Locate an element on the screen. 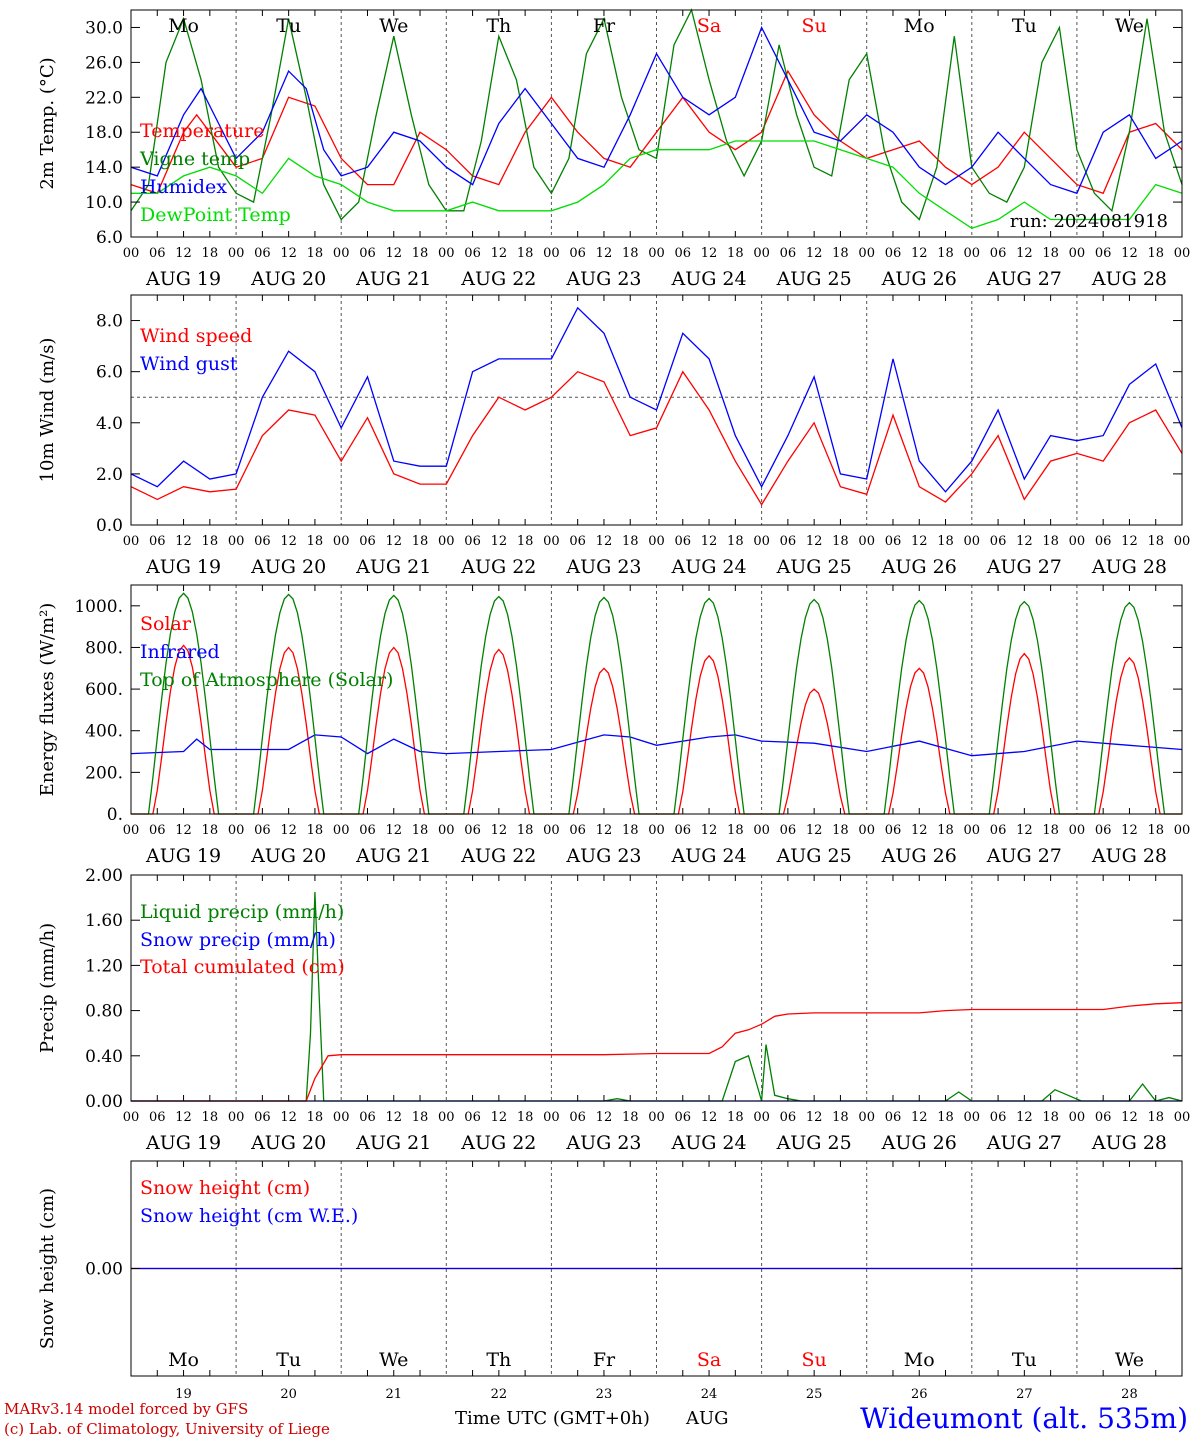 This screenshot has width=1194, height=1440. day-name-label: We is located at coordinates (1129, 1360).